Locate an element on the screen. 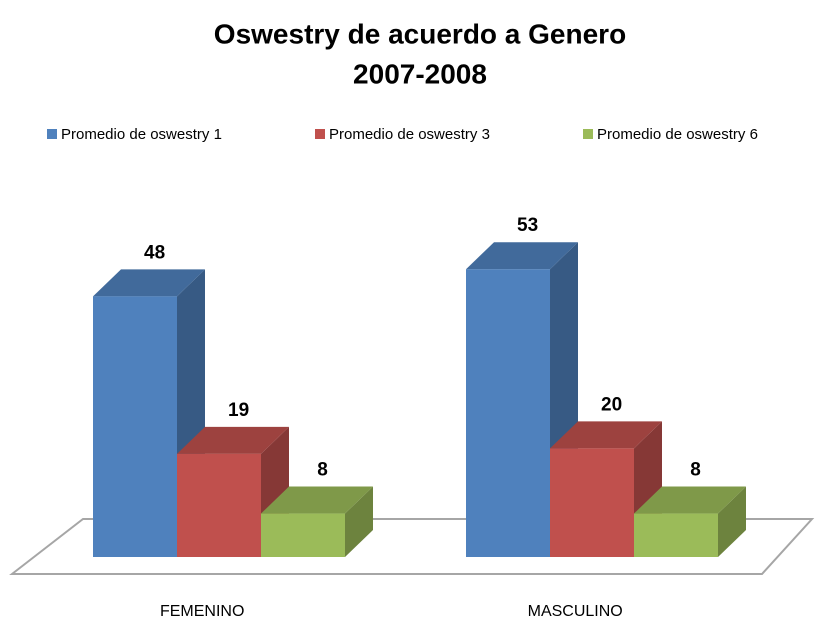 This screenshot has height=624, width=818. data-label: 20 is located at coordinates (611, 404).